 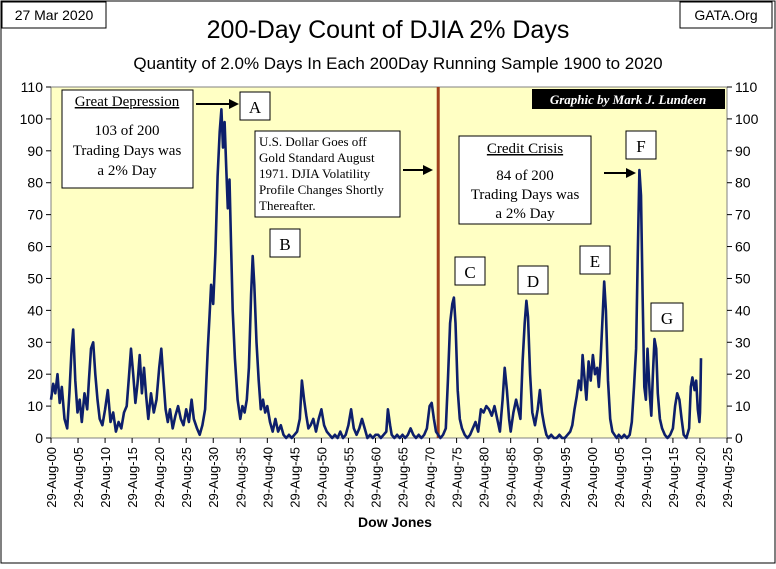 I want to click on point-label-a: A, so click(x=255, y=107).